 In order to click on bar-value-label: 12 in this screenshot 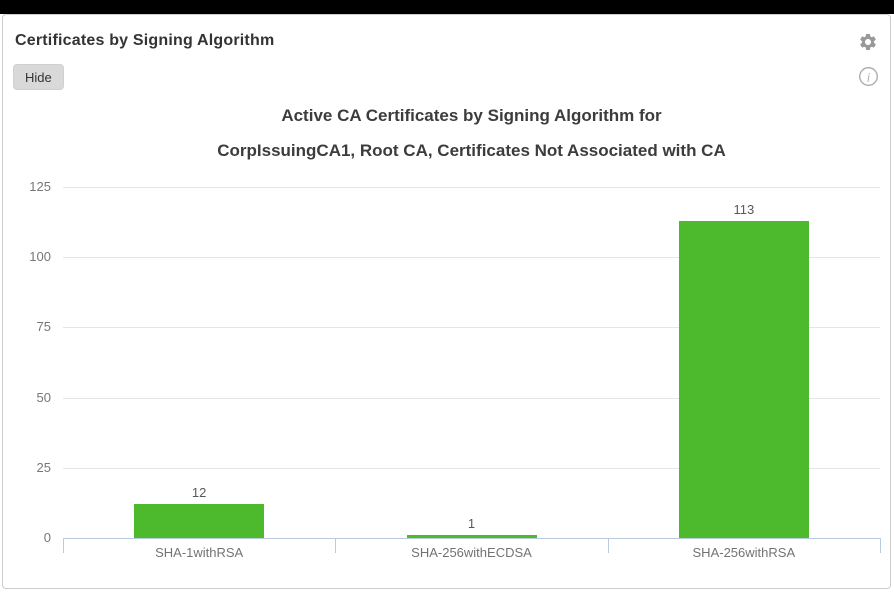, I will do `click(199, 492)`.